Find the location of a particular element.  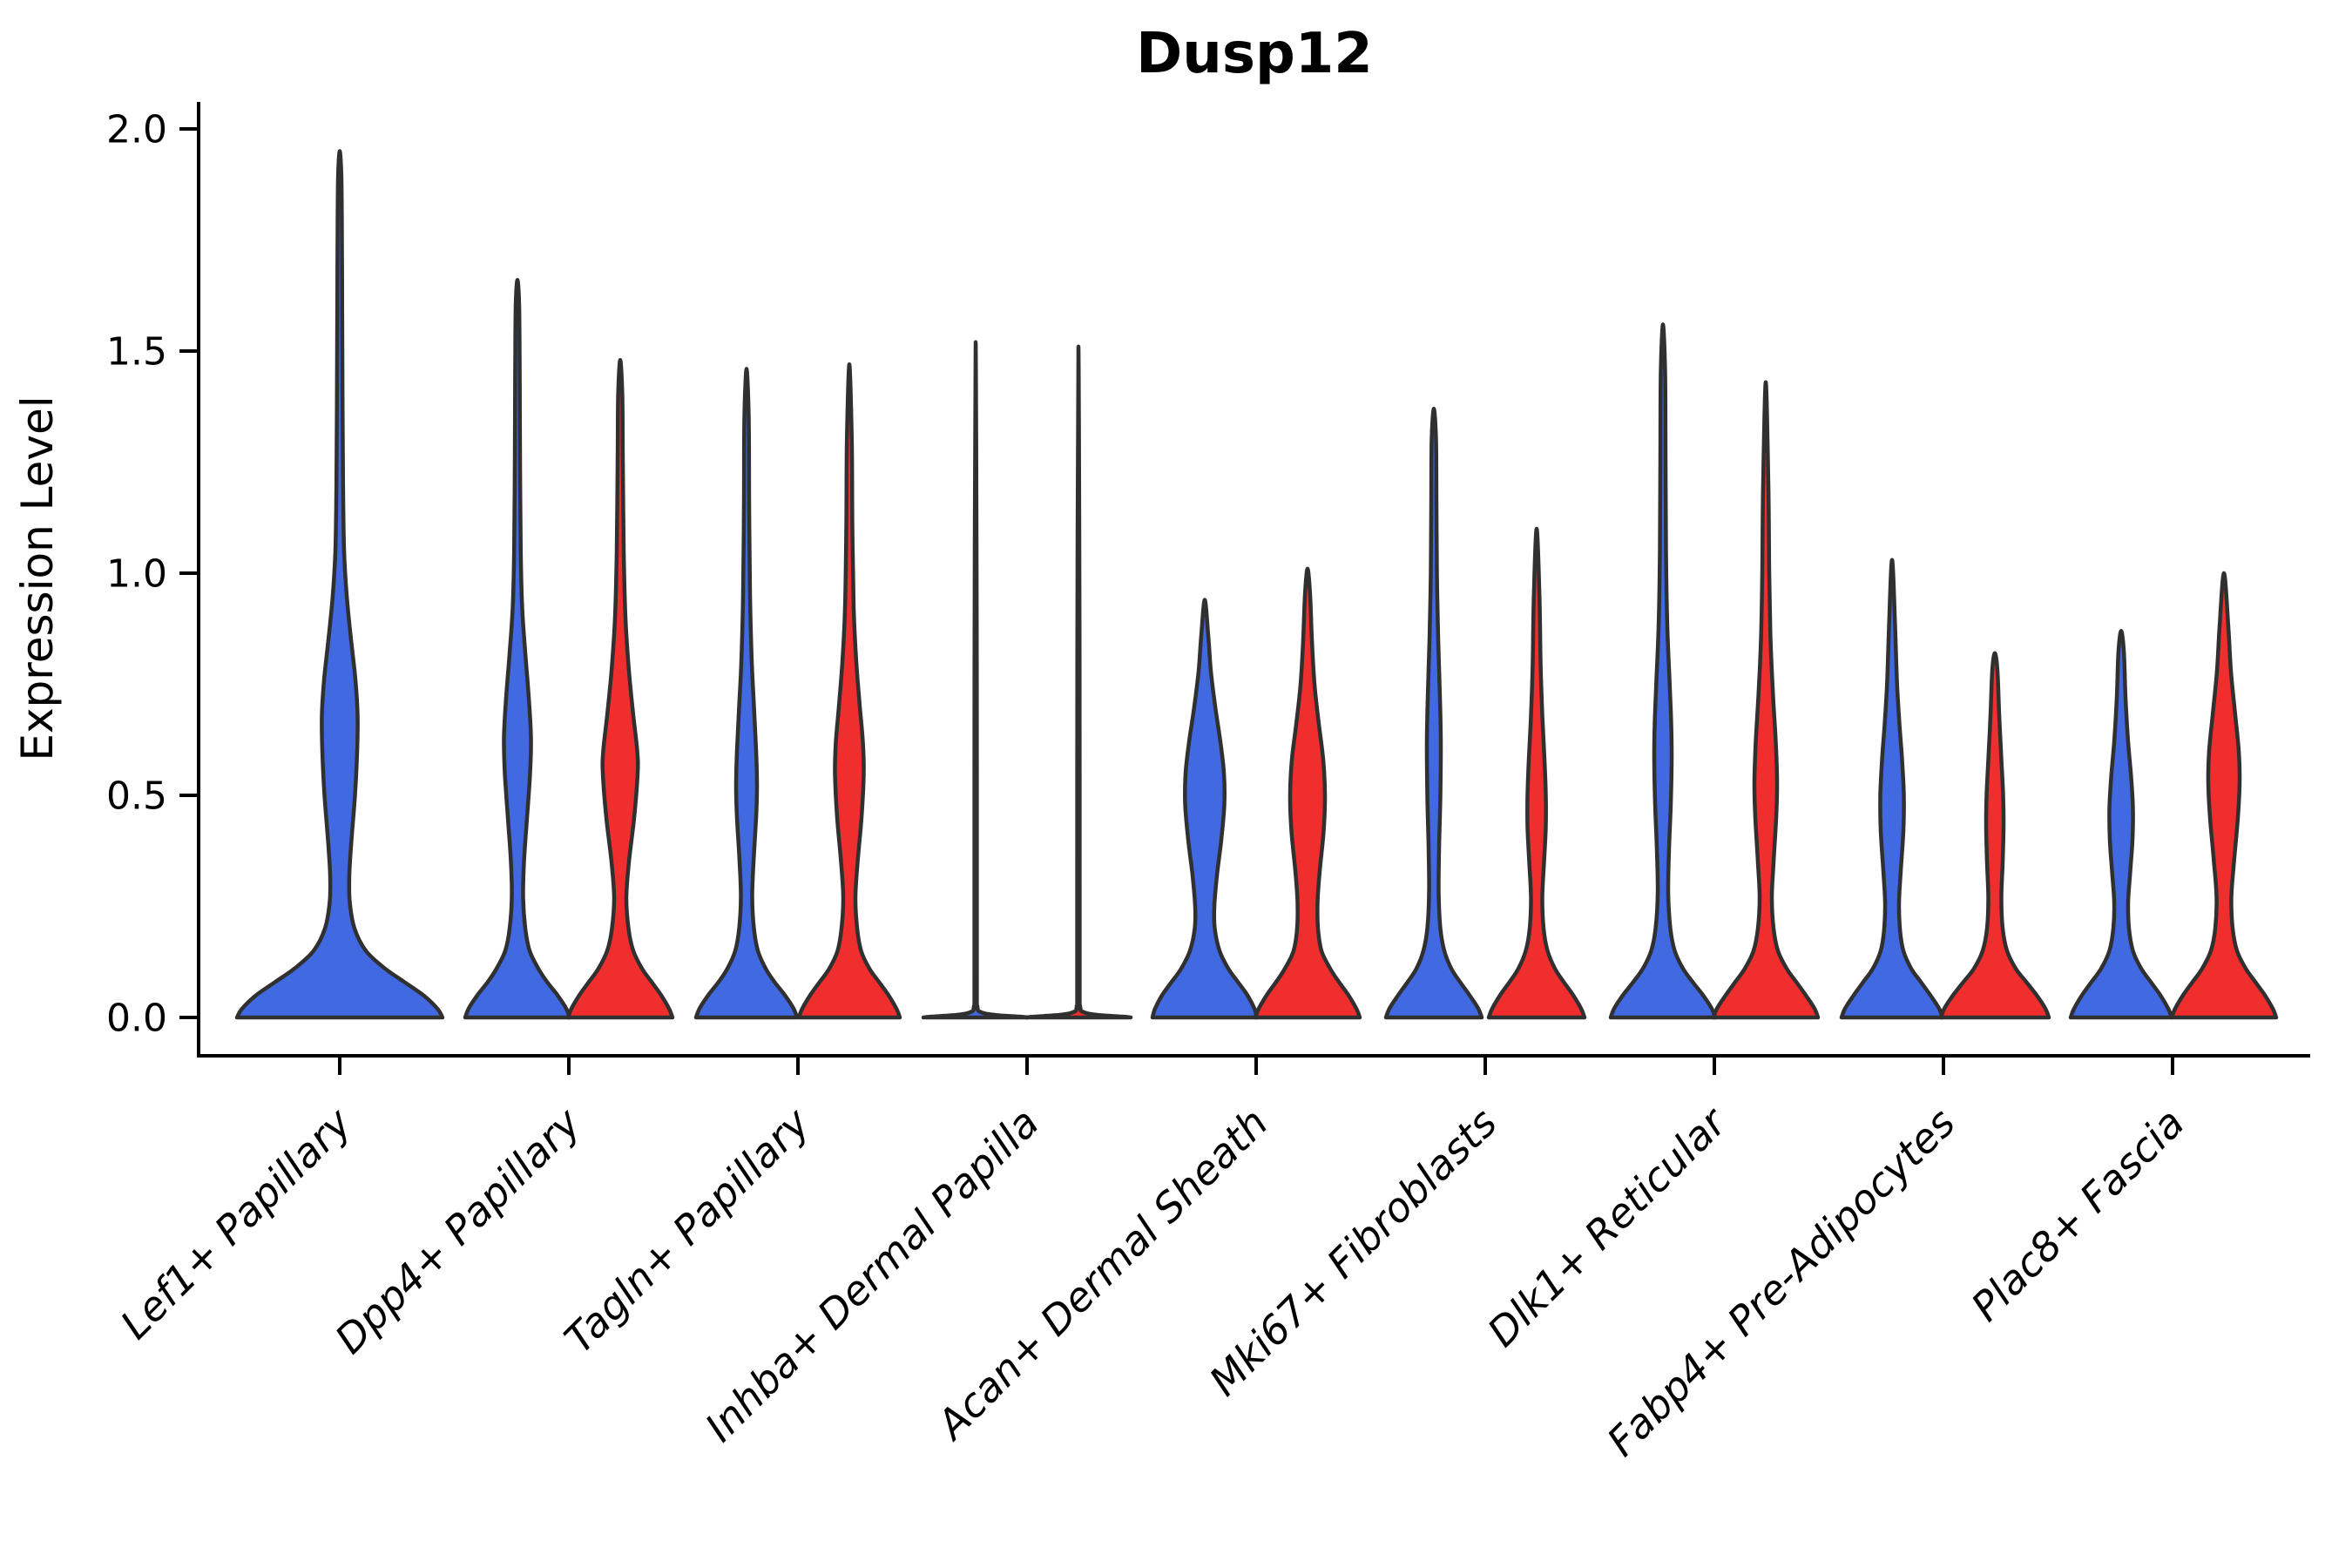

chart-title: Dusp12 is located at coordinates (1254, 54).